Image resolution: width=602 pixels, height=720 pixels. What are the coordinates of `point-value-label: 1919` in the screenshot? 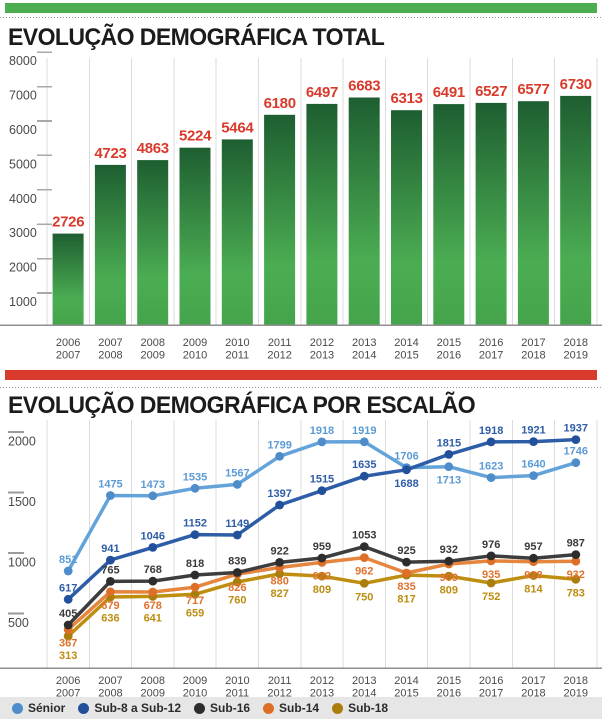 It's located at (364, 431).